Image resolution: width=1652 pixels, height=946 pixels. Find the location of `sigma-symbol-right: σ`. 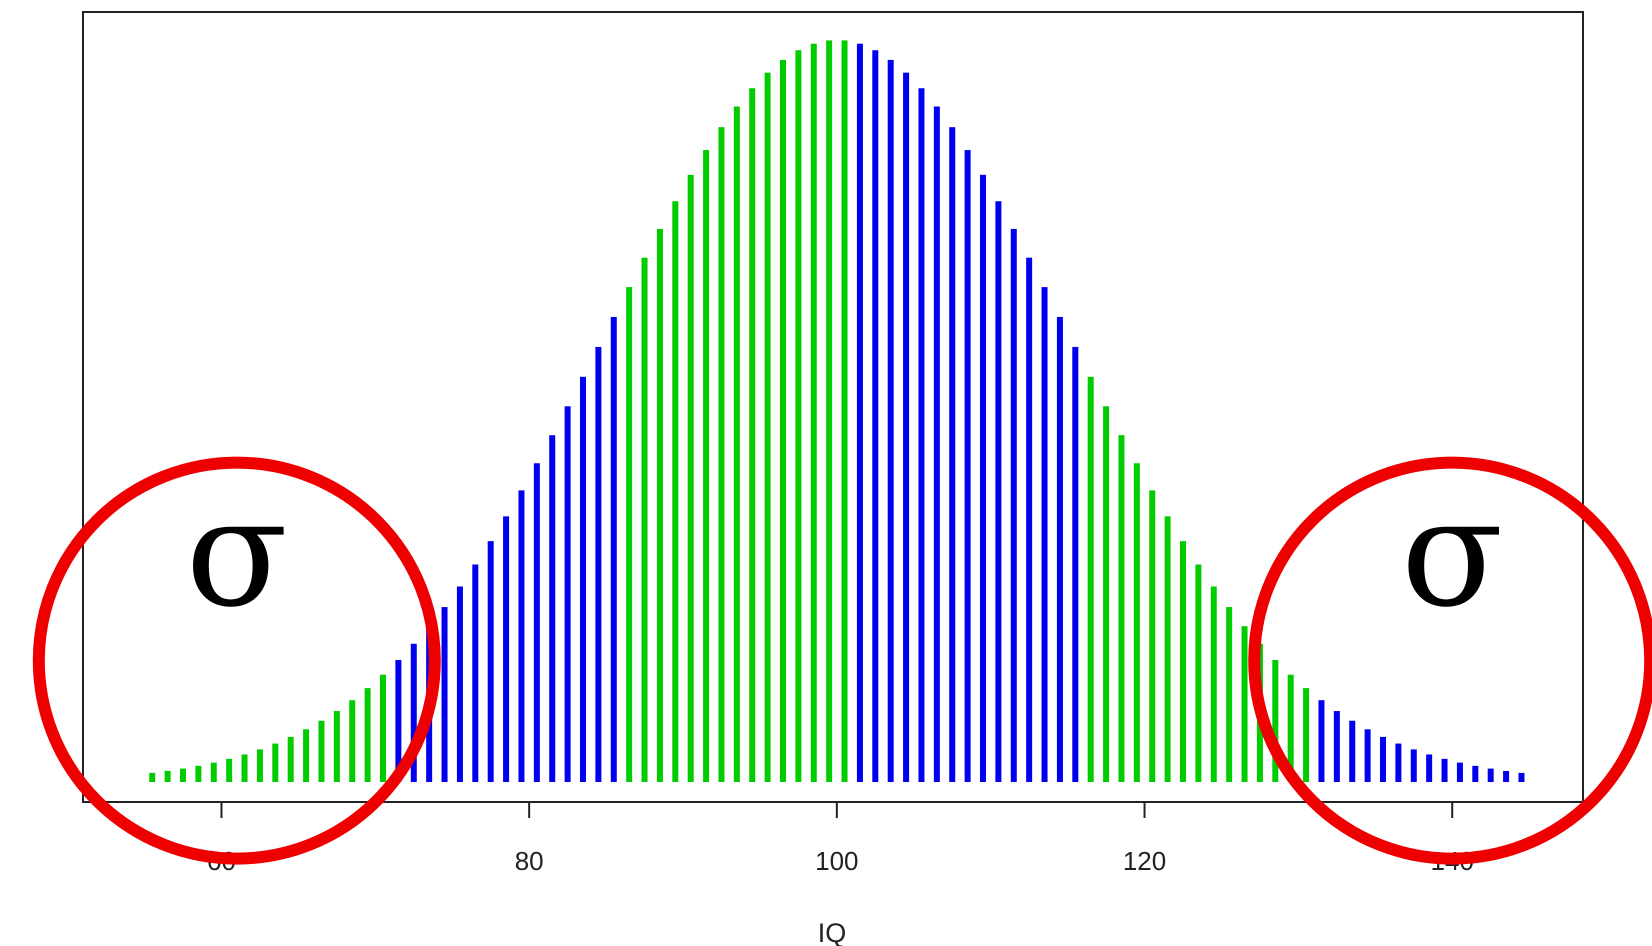

sigma-symbol-right: σ is located at coordinates (1452, 554).